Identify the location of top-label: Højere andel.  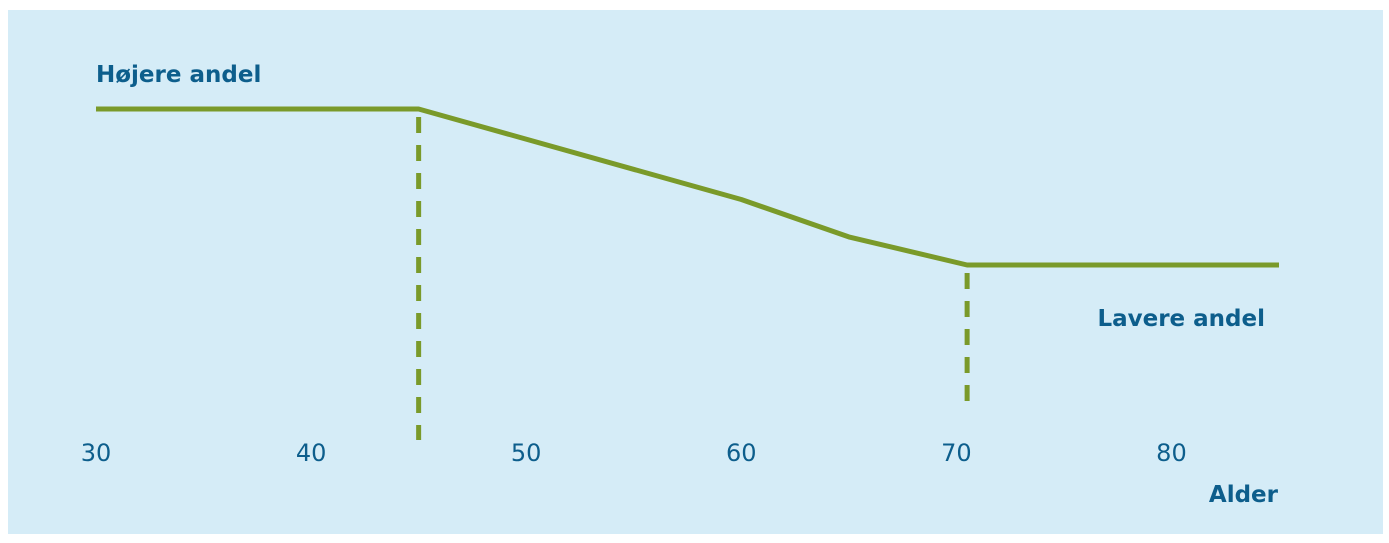
(178, 75).